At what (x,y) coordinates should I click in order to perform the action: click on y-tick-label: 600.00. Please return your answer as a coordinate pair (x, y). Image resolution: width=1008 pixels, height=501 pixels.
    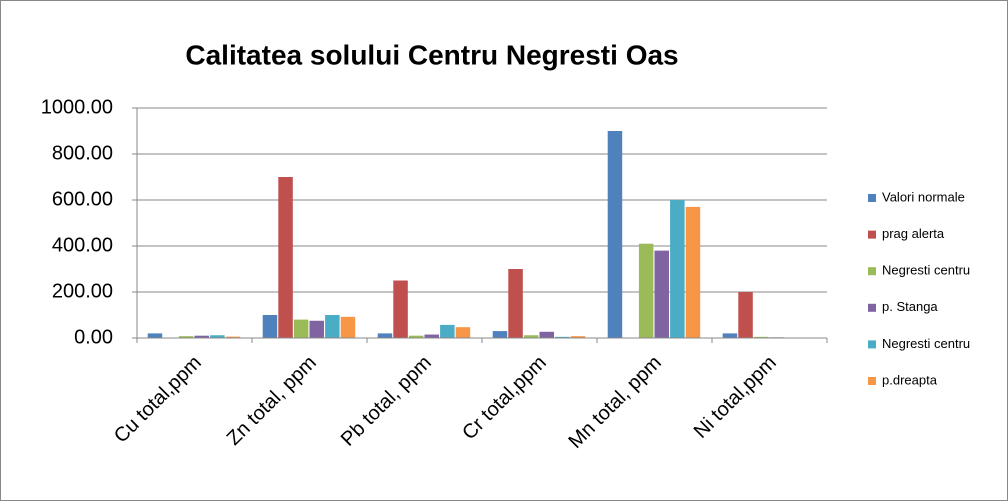
    Looking at the image, I should click on (82, 199).